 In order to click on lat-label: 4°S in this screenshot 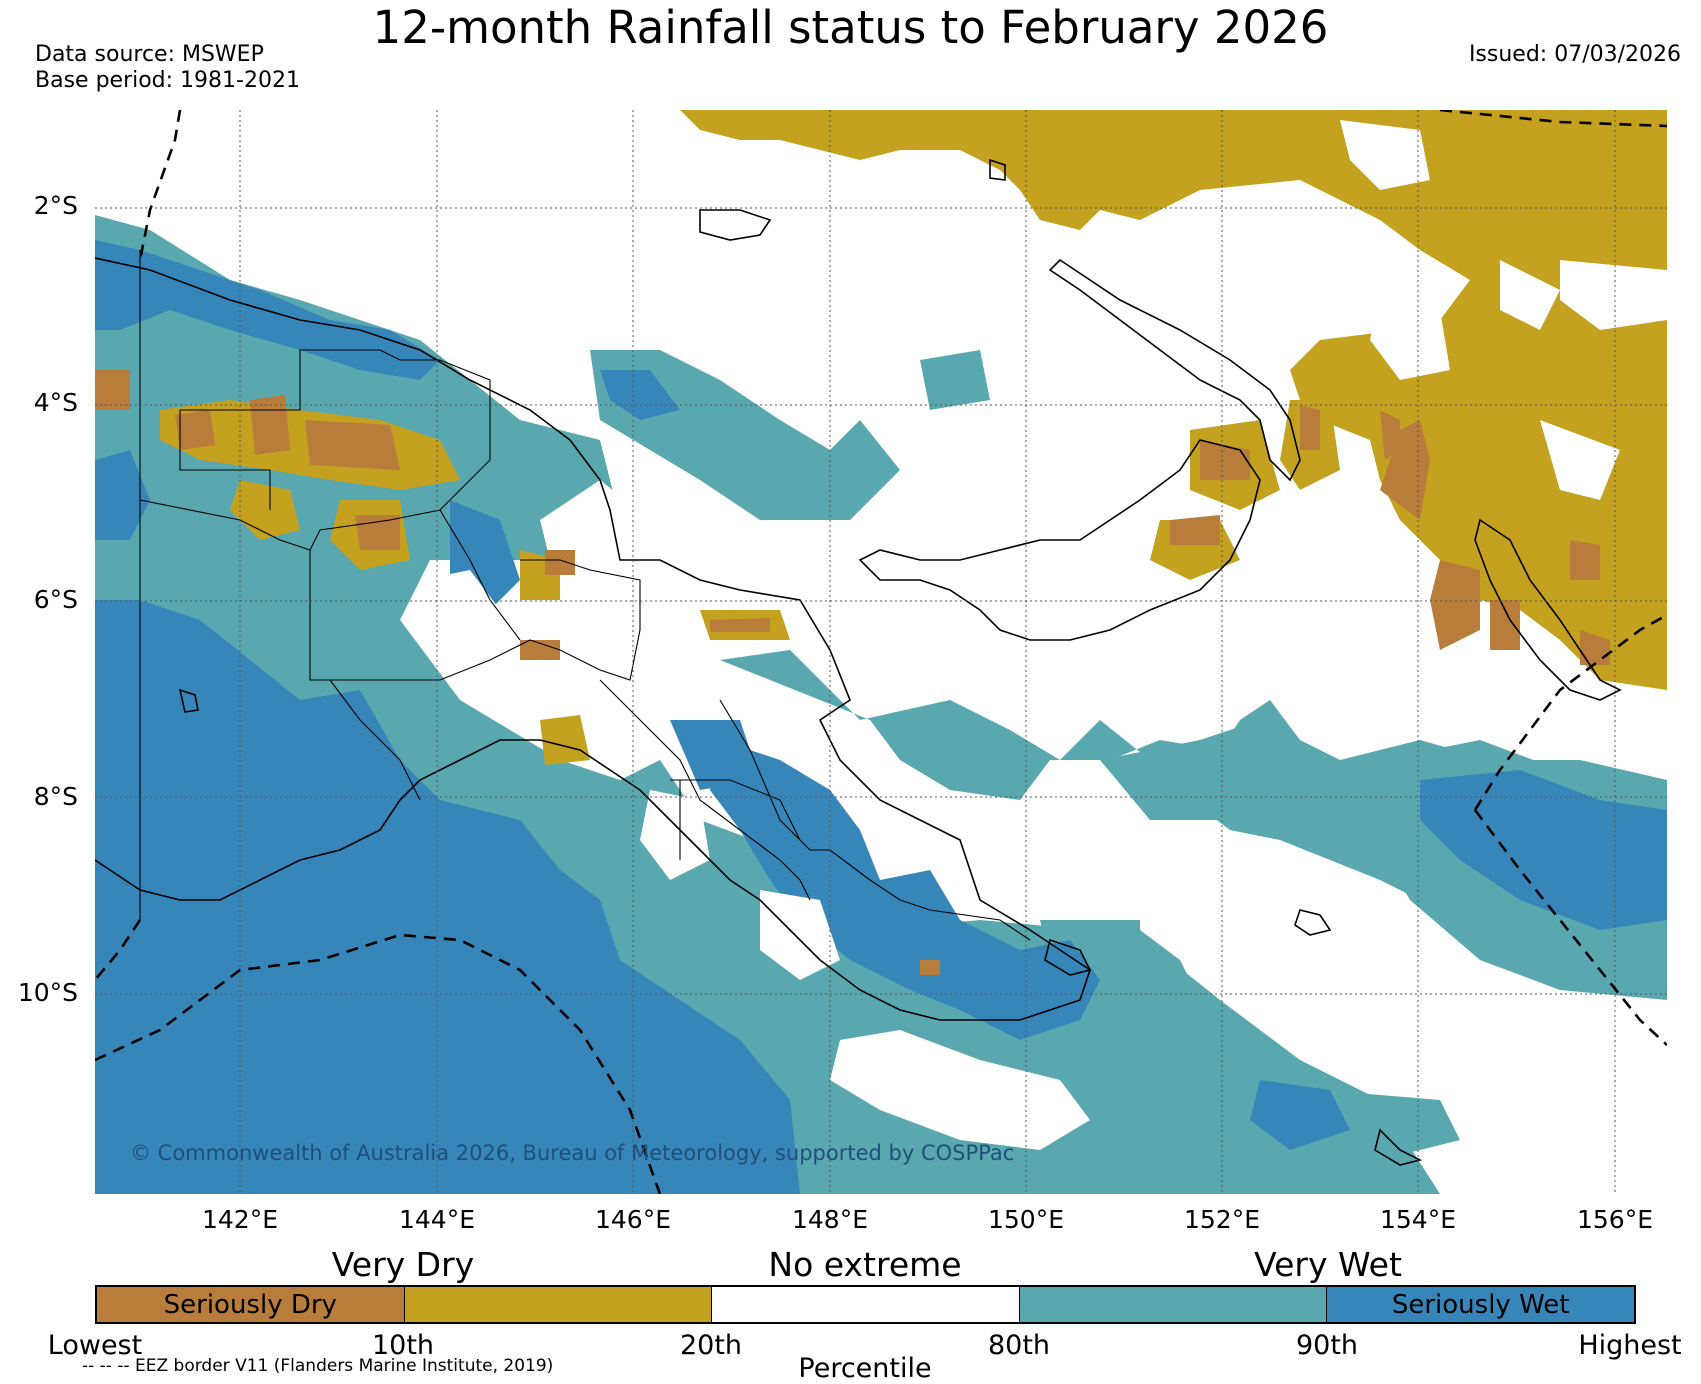, I will do `click(55, 402)`.